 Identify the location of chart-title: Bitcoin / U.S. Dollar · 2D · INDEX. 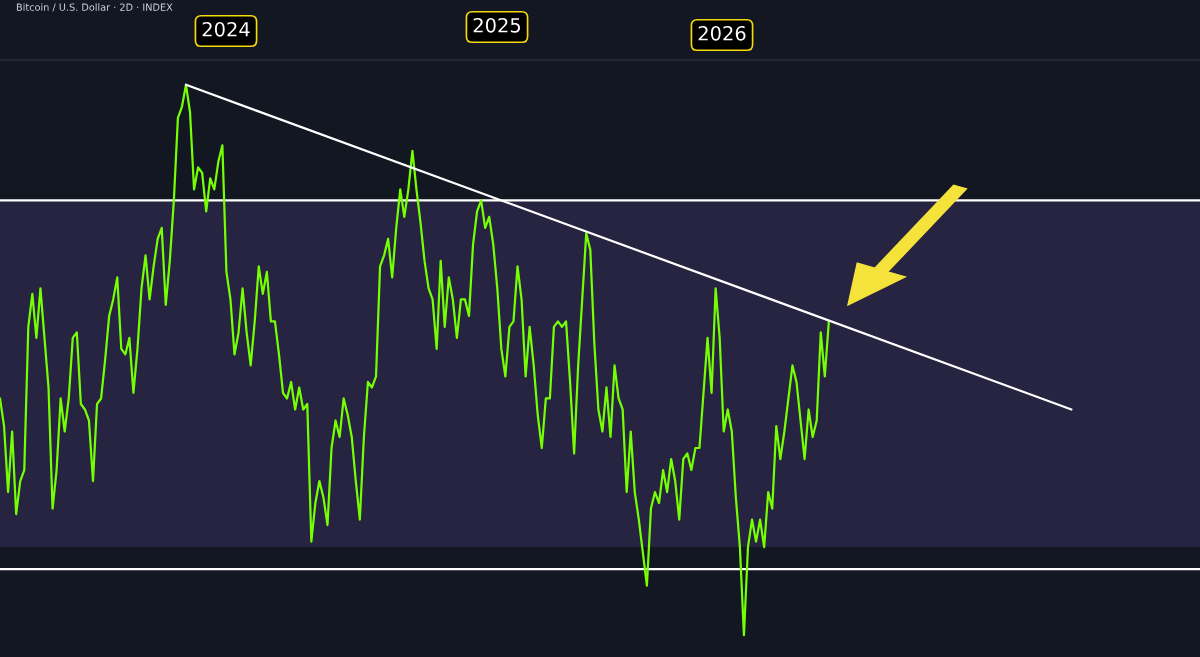
(94, 7).